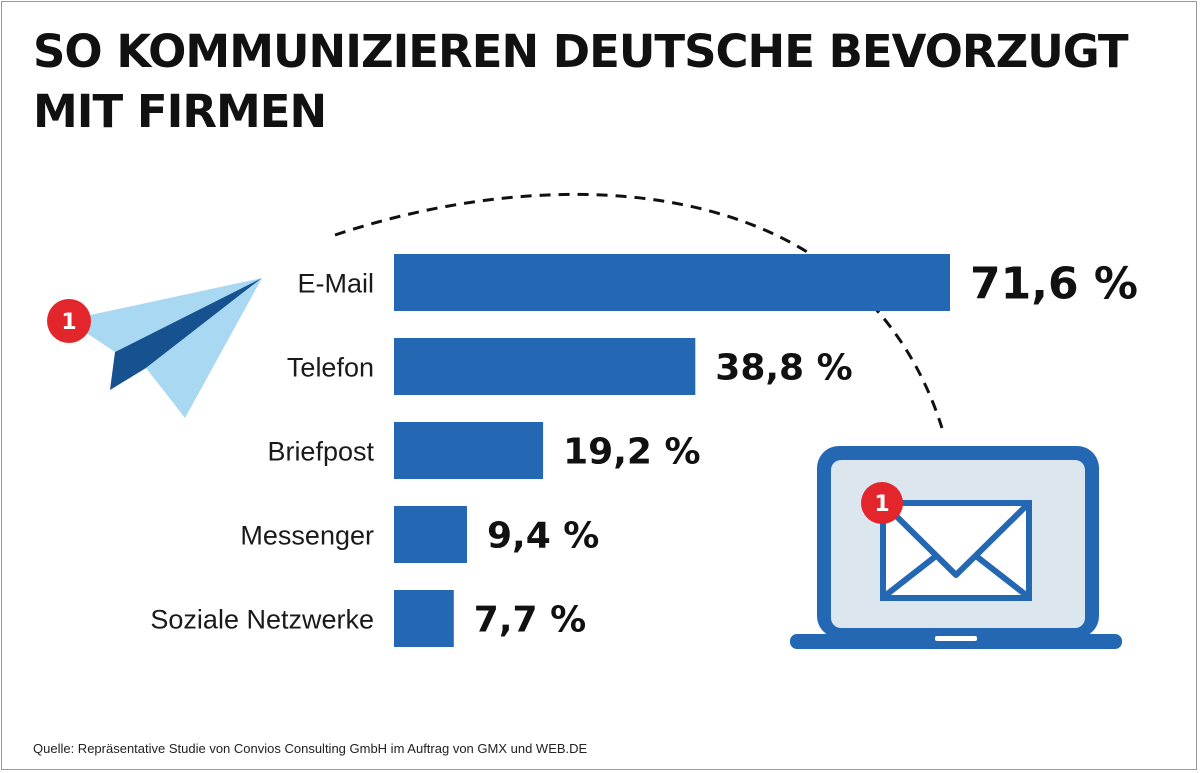 The height and width of the screenshot is (773, 1200). Describe the element at coordinates (543, 535) in the screenshot. I see `value-label-3: 9,4 %` at that location.